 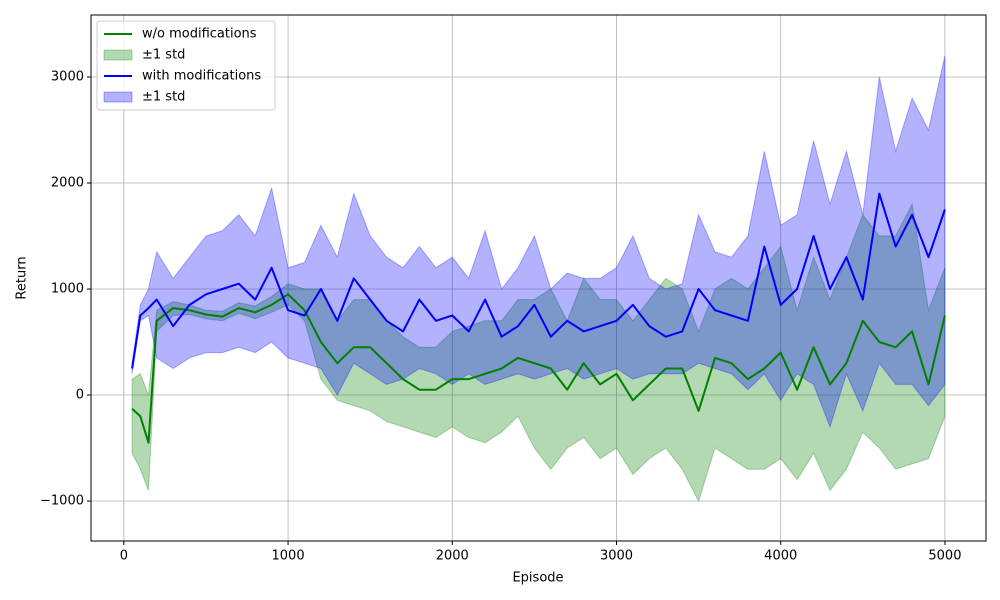 I want to click on legend-frame, so click(x=186, y=65).